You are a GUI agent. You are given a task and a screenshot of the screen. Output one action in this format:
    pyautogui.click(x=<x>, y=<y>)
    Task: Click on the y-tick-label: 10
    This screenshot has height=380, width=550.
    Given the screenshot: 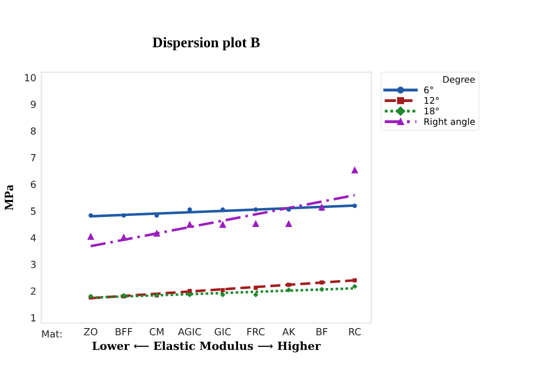 What is the action you would take?
    pyautogui.click(x=30, y=78)
    